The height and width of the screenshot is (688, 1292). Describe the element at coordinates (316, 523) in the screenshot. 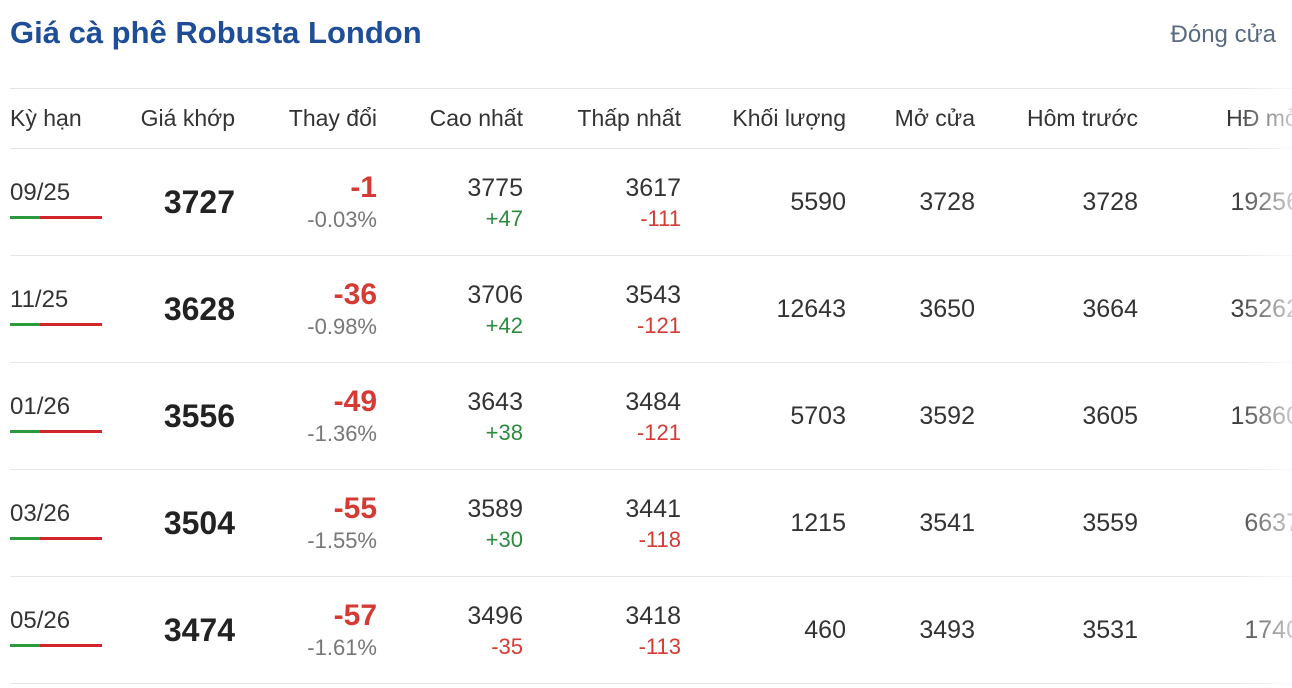

I see `change-cell: -55 -1.55%` at that location.